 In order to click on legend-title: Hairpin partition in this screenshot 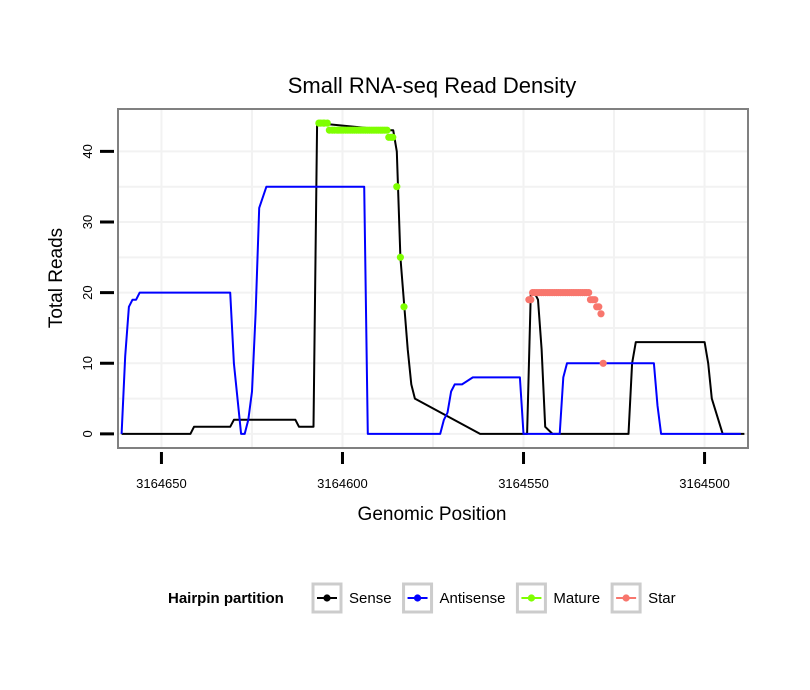, I will do `click(226, 598)`.